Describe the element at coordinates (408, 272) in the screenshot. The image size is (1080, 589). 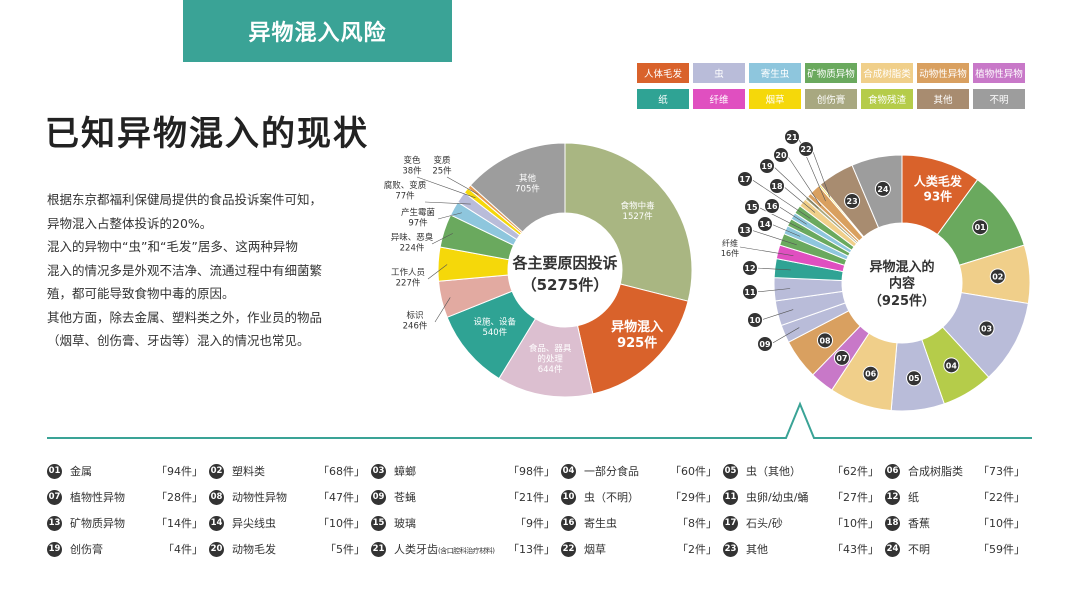
I see `slice-label-line: 工作人员` at that location.